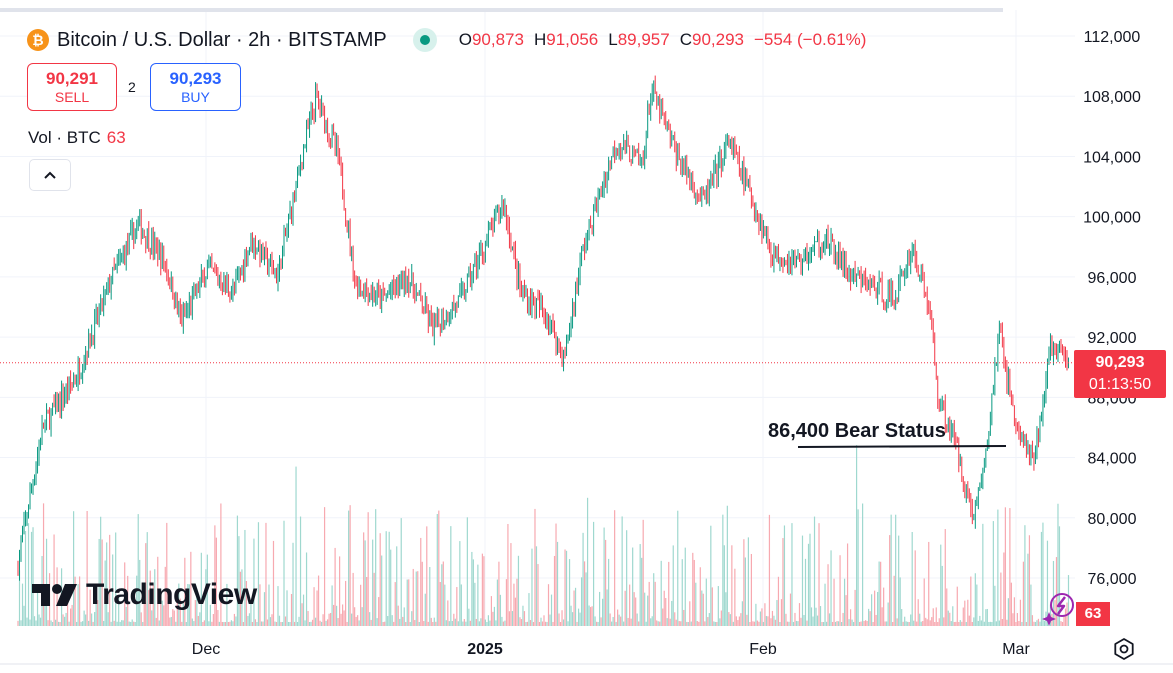 This screenshot has height=673, width=1173. Describe the element at coordinates (72, 87) in the screenshot. I see `sell-button: 90,291 SELL` at that location.